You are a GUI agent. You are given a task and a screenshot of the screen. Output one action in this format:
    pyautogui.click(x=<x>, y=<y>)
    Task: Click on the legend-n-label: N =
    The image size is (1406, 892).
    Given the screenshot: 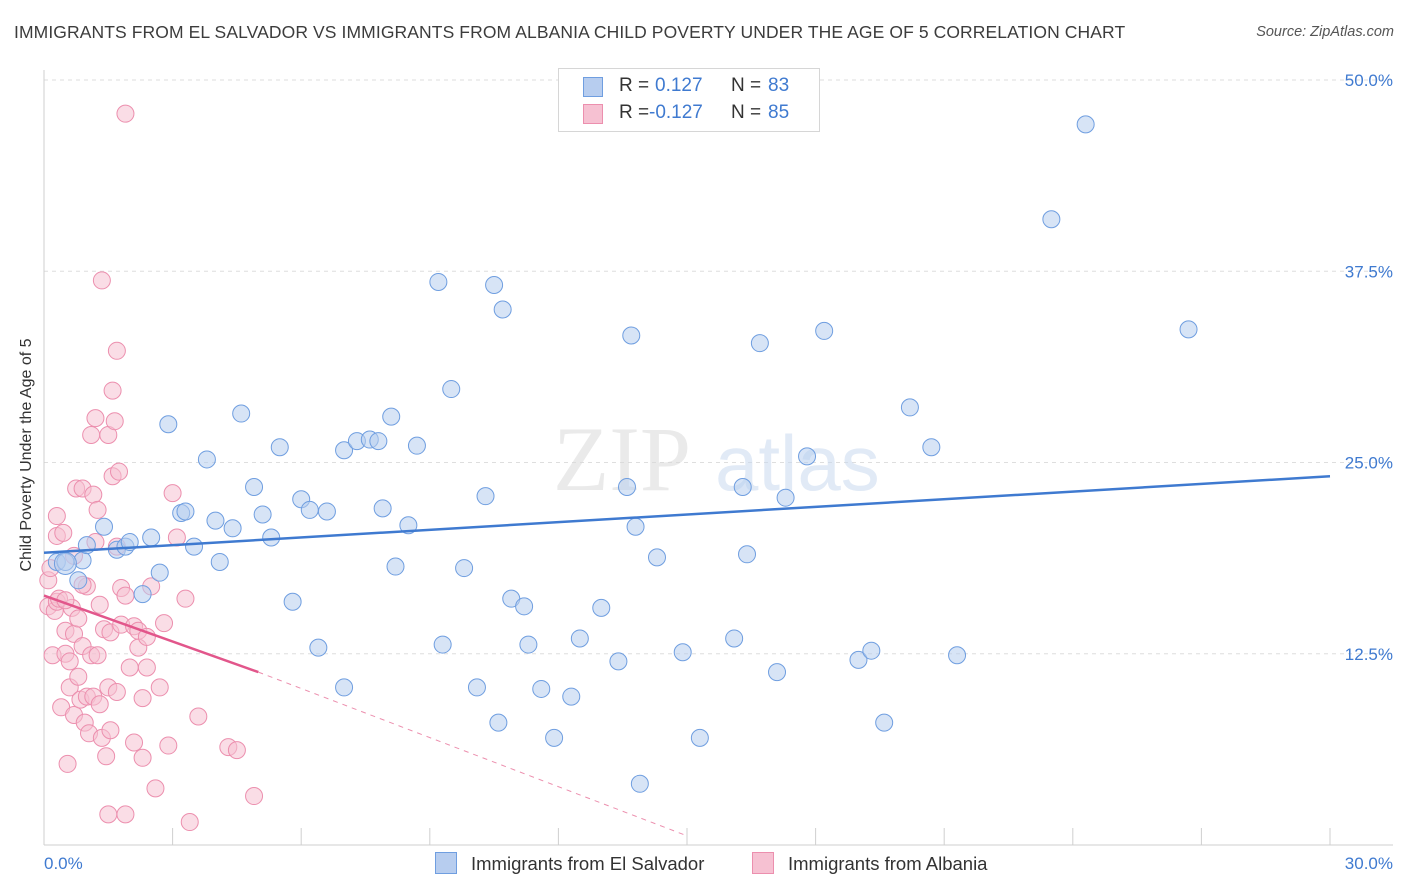 What is the action you would take?
    pyautogui.click(x=746, y=112)
    